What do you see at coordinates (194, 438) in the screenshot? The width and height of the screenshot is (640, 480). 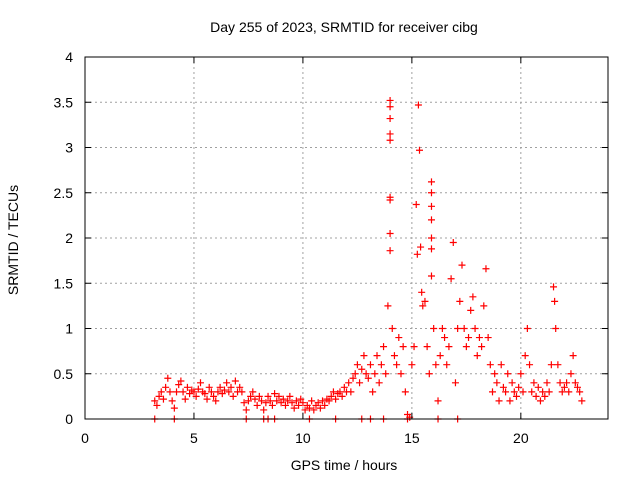 I see `x-tick-label: 5` at bounding box center [194, 438].